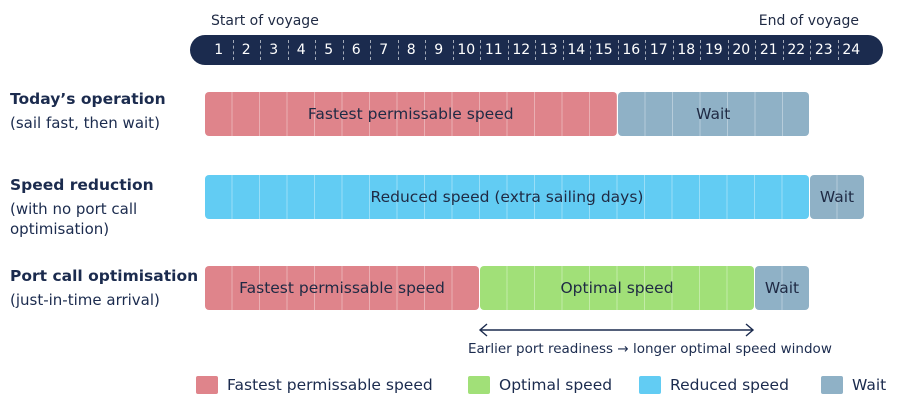 The image size is (900, 406). What do you see at coordinates (832, 385) in the screenshot?
I see `legend-swatch-wait` at bounding box center [832, 385].